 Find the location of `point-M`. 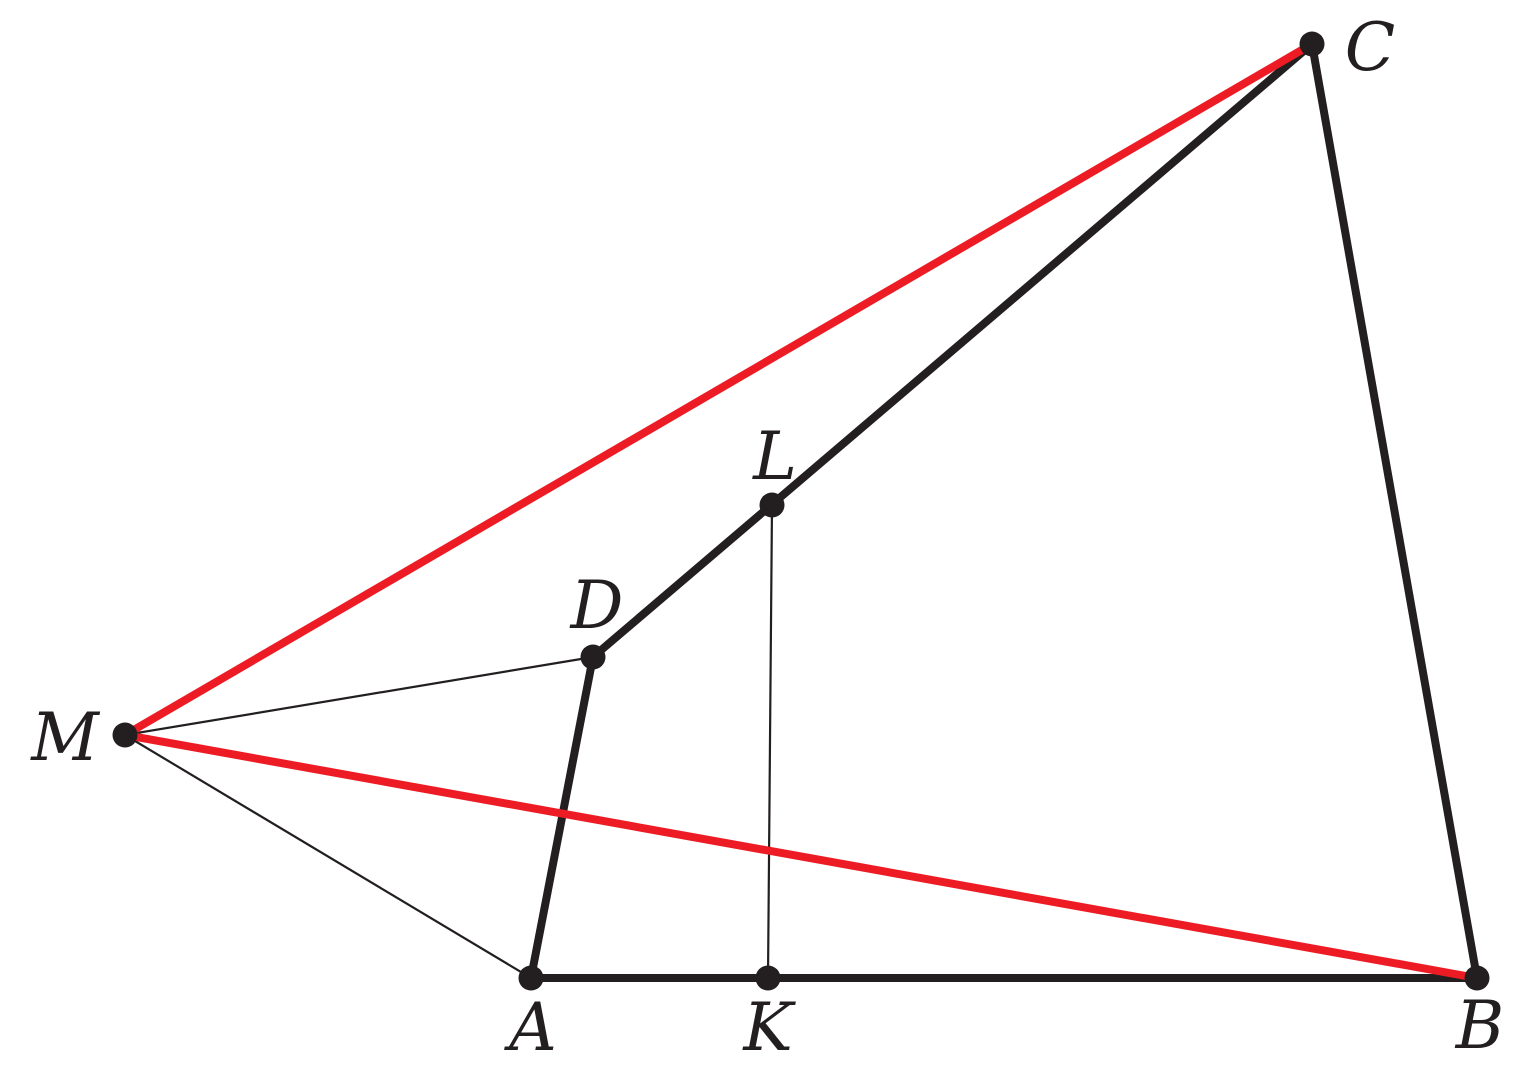

point-M is located at coordinates (125, 735).